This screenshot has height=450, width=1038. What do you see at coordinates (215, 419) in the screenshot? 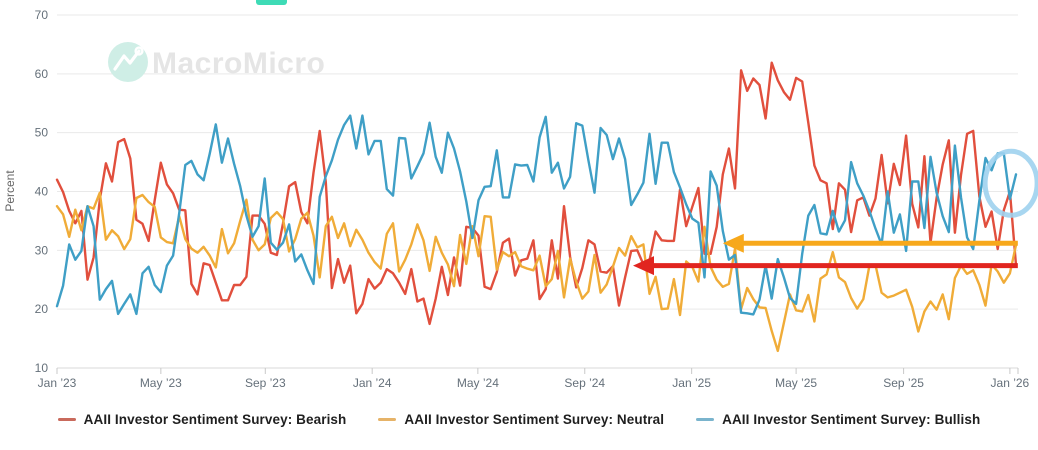
I see `legend-label: AAII Investor Sentiment Survey: Bearish` at bounding box center [215, 419].